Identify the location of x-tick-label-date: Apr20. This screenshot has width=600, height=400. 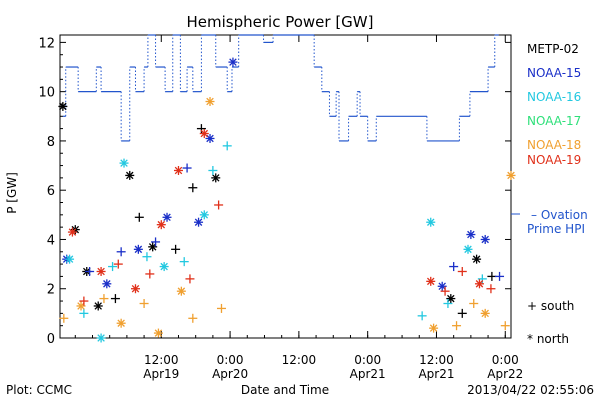
(230, 374).